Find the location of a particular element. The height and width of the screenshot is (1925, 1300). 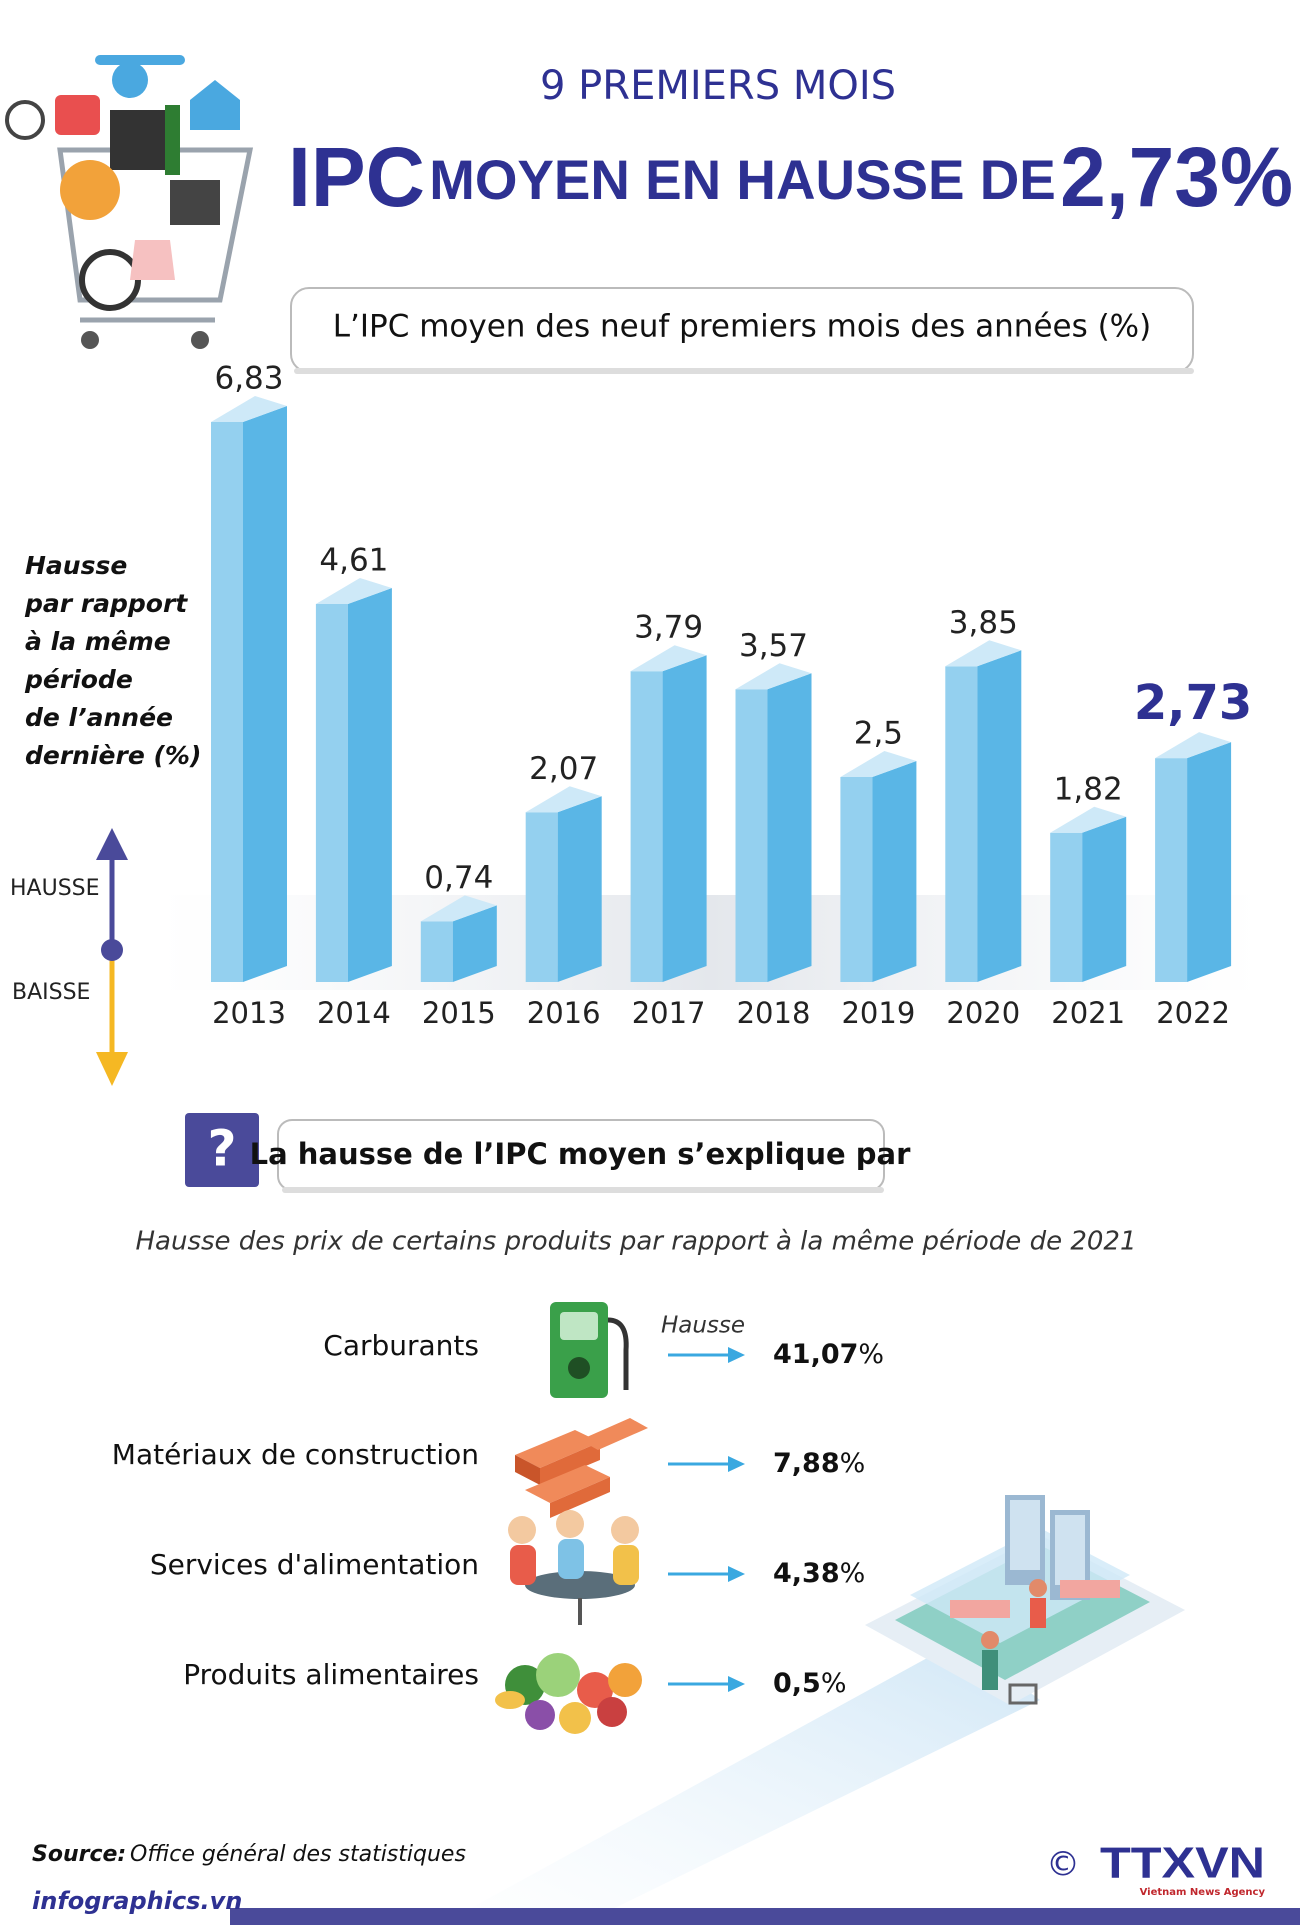

x-tick-label: 2017 is located at coordinates (669, 1013).